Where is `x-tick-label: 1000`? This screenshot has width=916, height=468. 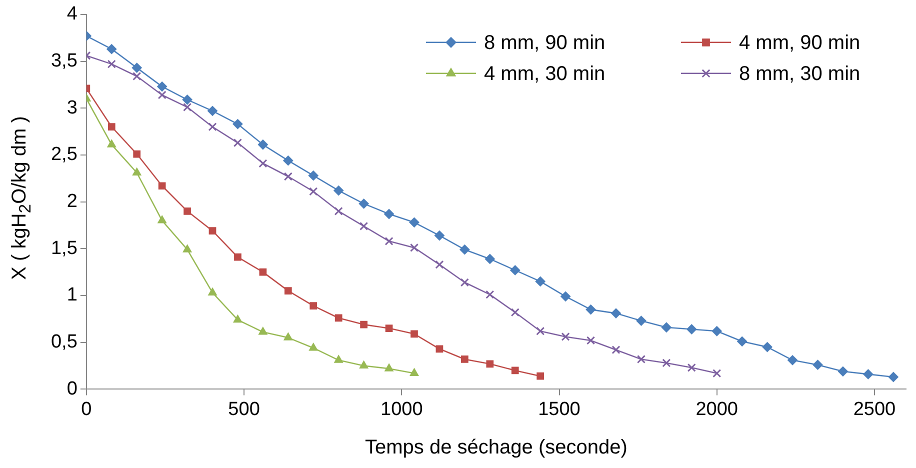
x-tick-label: 1000 is located at coordinates (401, 409).